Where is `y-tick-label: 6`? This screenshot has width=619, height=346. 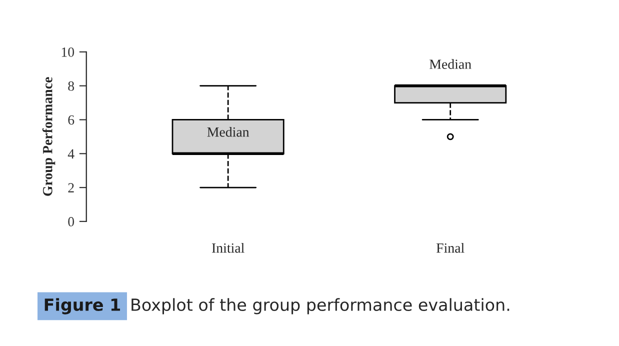 y-tick-label: 6 is located at coordinates (71, 120).